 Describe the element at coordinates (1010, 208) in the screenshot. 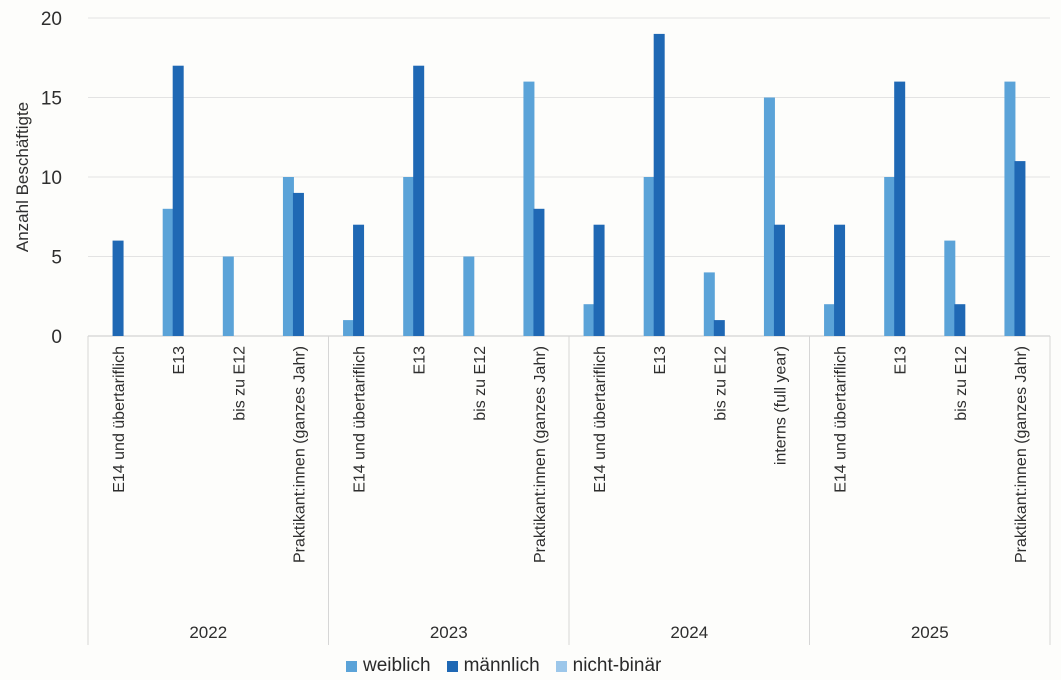

I see `bar-2025-praktikant-innen-ganzes-jahr-weiblich` at that location.